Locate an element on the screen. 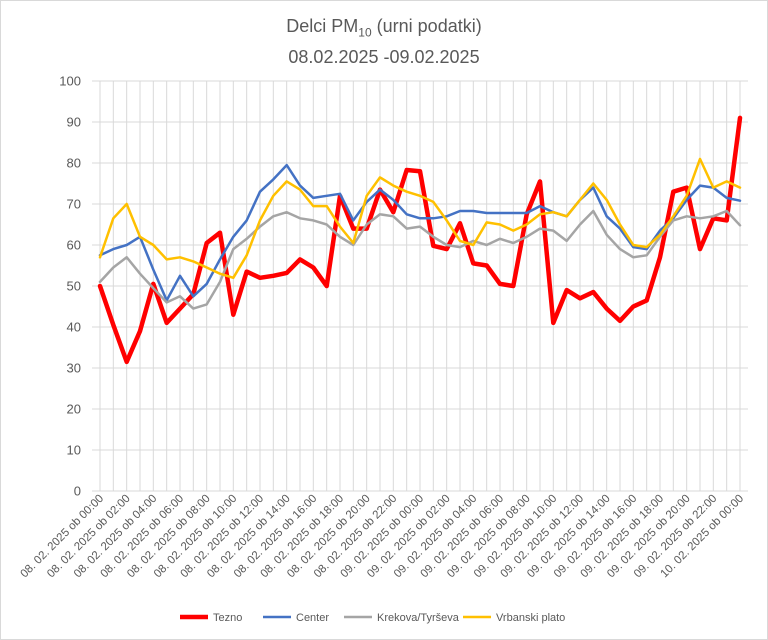 Image resolution: width=768 pixels, height=640 pixels. chart-subtitle: 08.02.2025 -09.02.2025 is located at coordinates (384, 56).